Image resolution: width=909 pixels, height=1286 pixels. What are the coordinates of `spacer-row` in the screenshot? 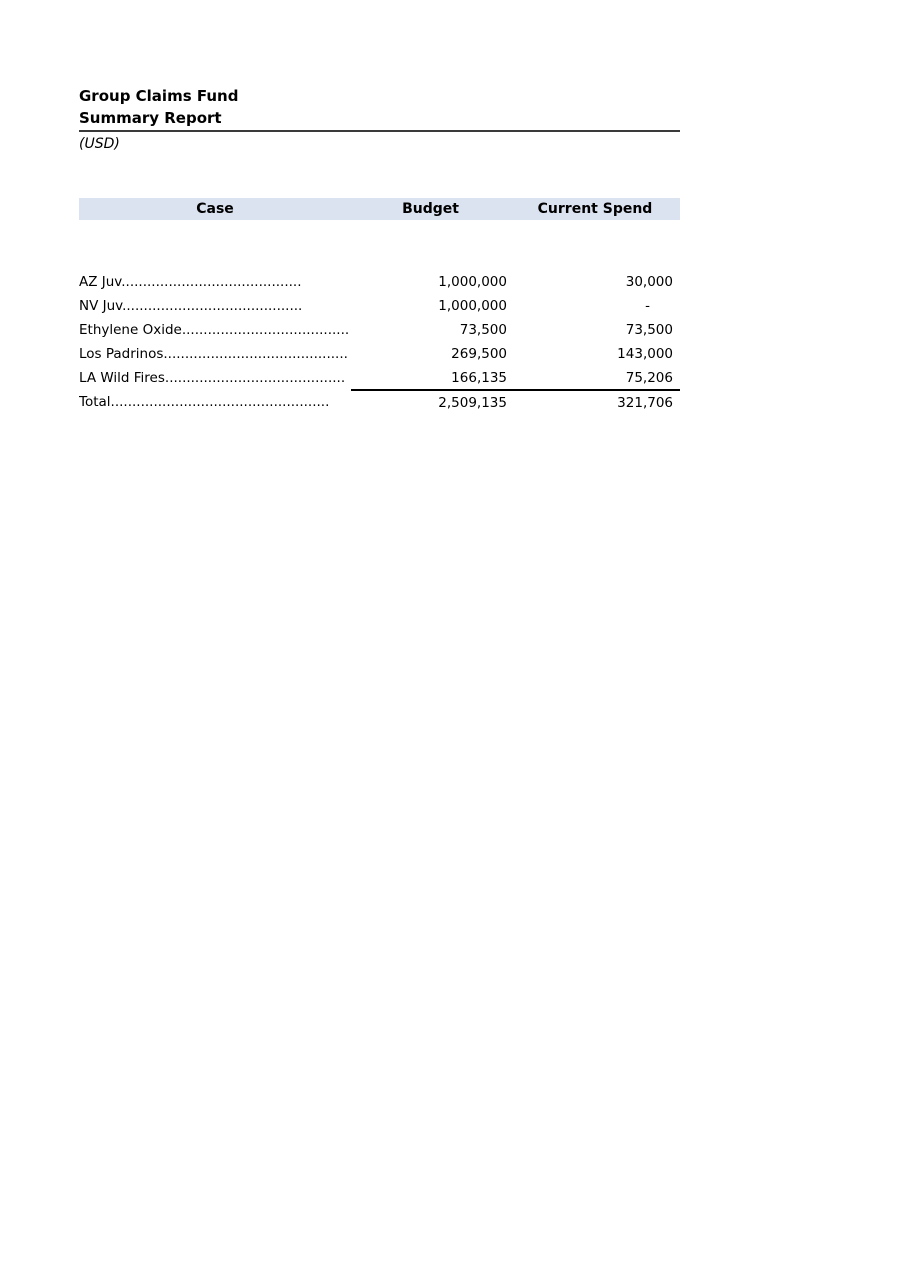 It's located at (379, 245).